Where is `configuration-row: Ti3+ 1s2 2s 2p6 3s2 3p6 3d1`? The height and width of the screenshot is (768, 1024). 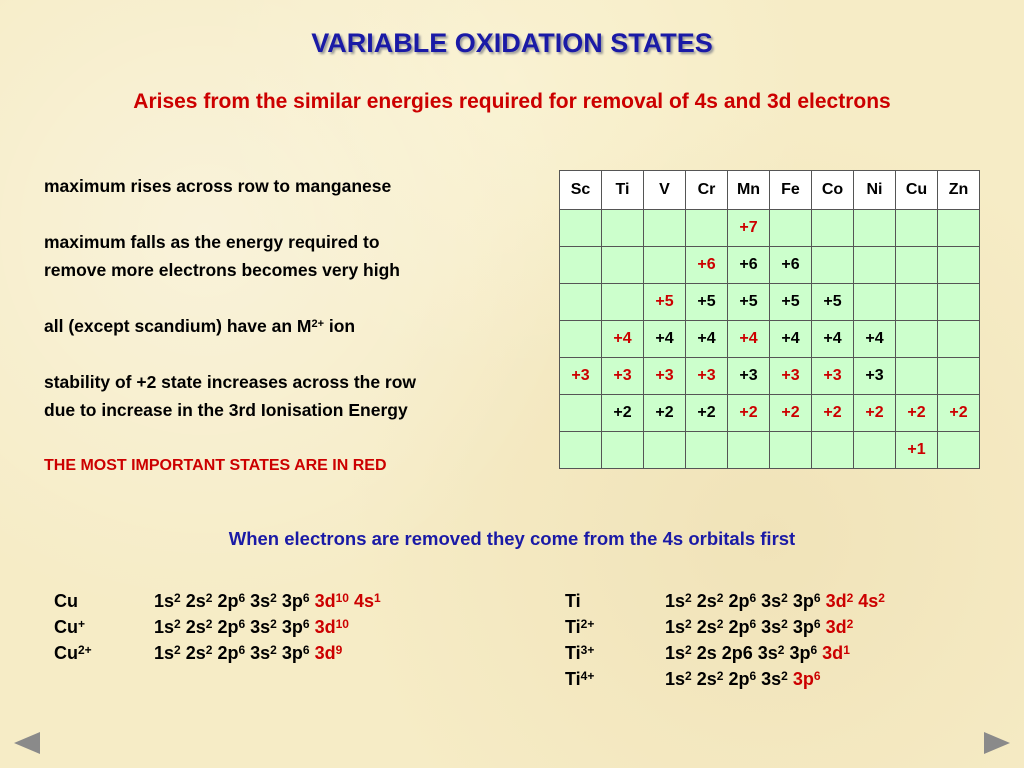 configuration-row: Ti3+ 1s2 2s 2p6 3s2 3p6 3d1 is located at coordinates (725, 653).